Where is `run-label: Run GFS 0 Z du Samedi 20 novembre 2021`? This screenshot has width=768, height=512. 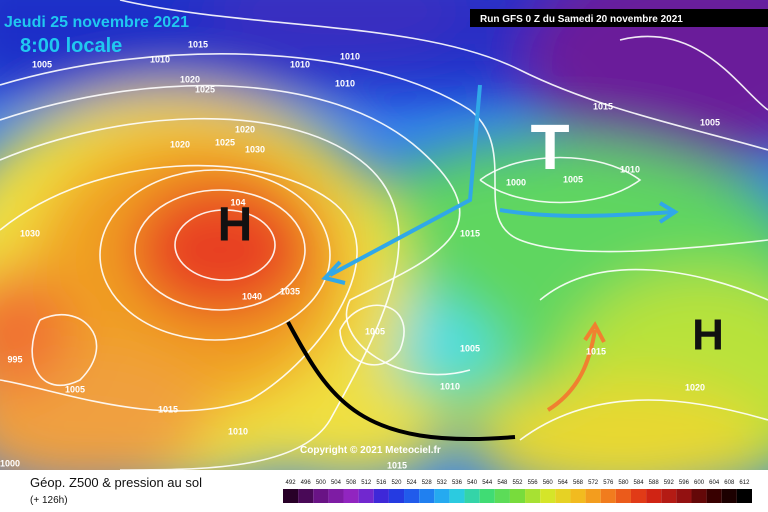 run-label: Run GFS 0 Z du Samedi 20 novembre 2021 is located at coordinates (581, 19).